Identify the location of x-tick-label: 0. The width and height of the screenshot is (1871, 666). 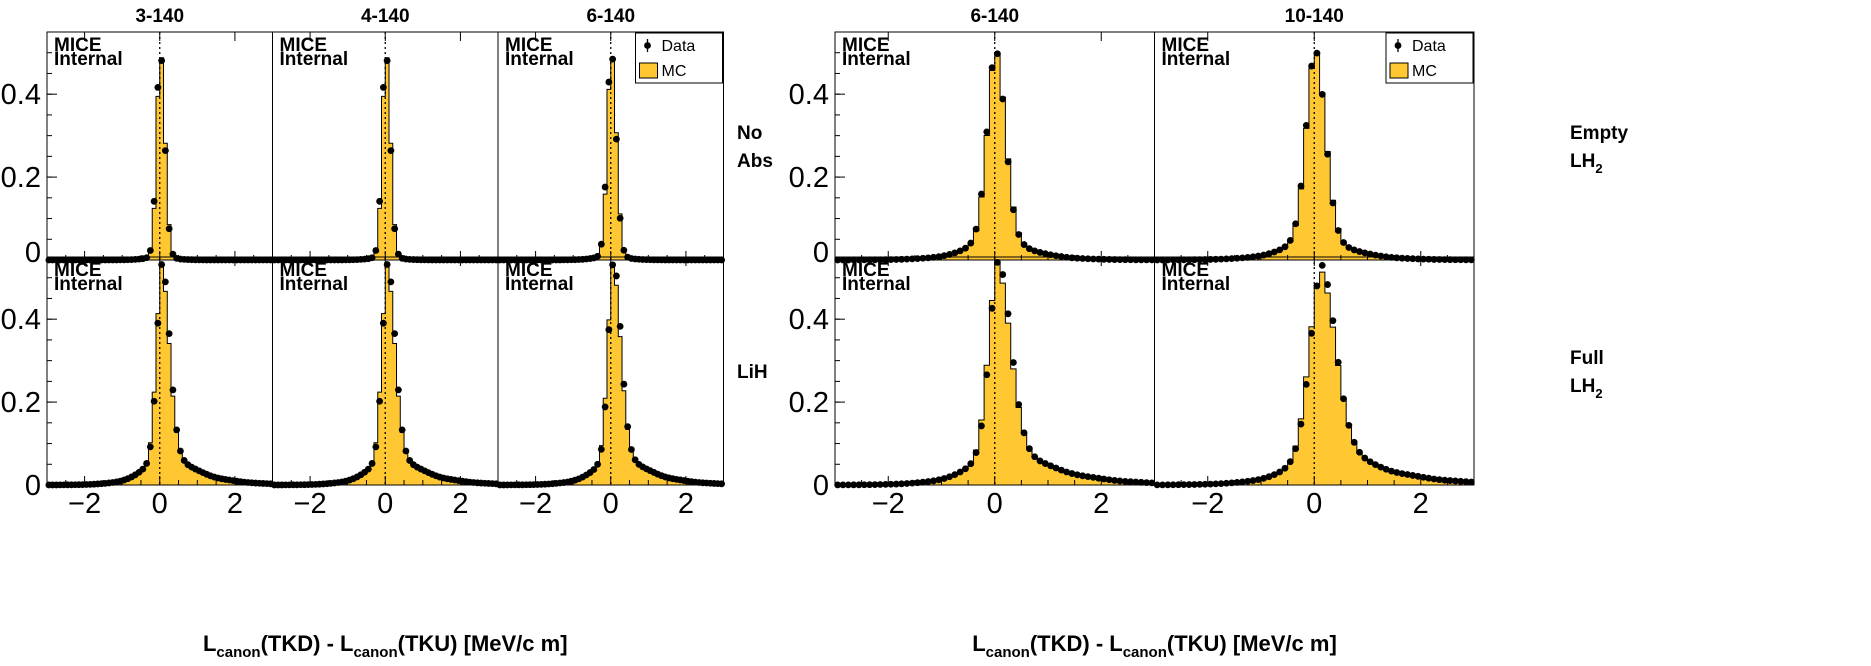
(995, 504).